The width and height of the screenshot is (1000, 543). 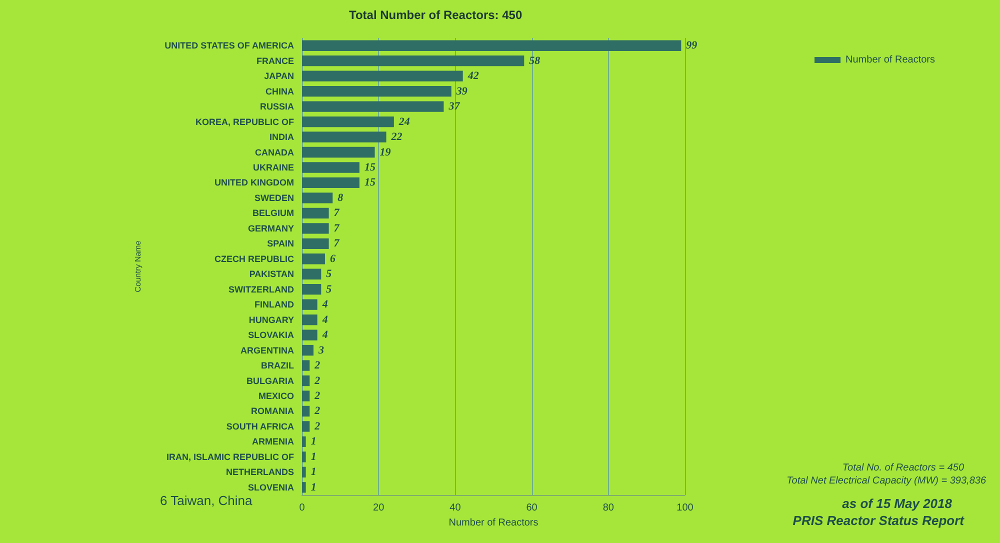 What do you see at coordinates (386, 152) in the screenshot?
I see `data-label: 19` at bounding box center [386, 152].